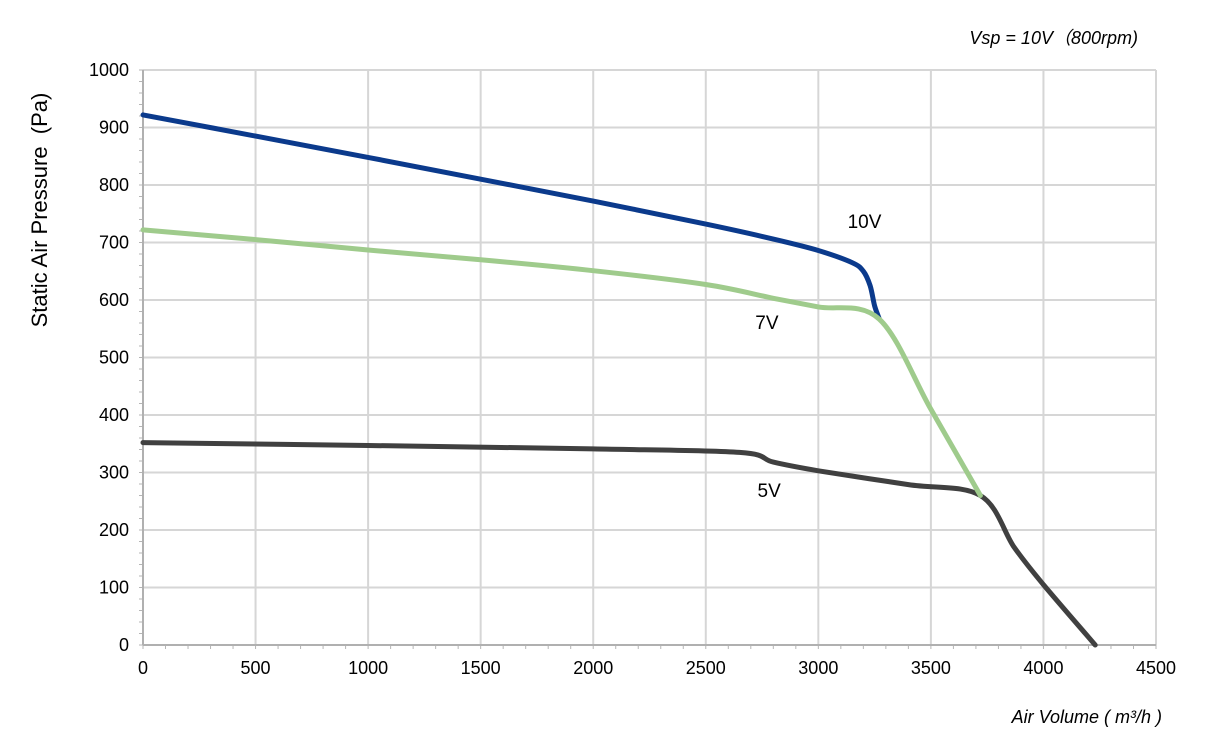 This screenshot has width=1213, height=753. I want to click on chart-subtitle: Vsp = 10V（800rpm), so click(1053, 38).